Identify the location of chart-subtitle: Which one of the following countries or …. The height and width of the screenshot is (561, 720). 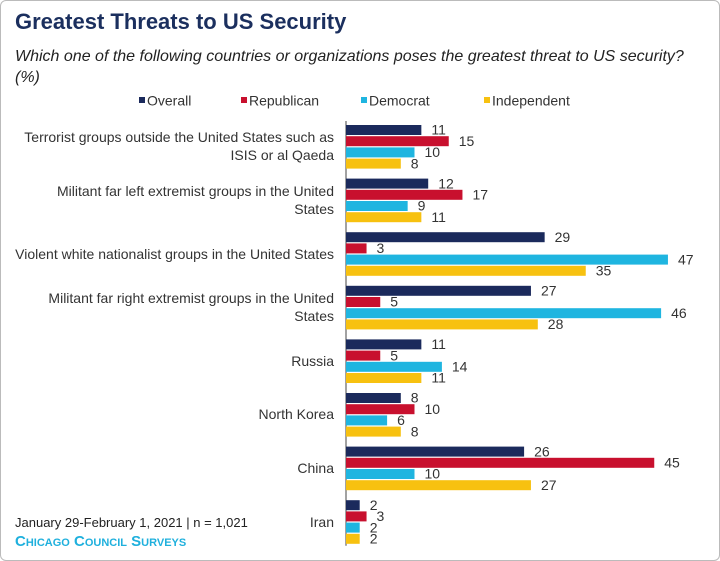
(349, 67).